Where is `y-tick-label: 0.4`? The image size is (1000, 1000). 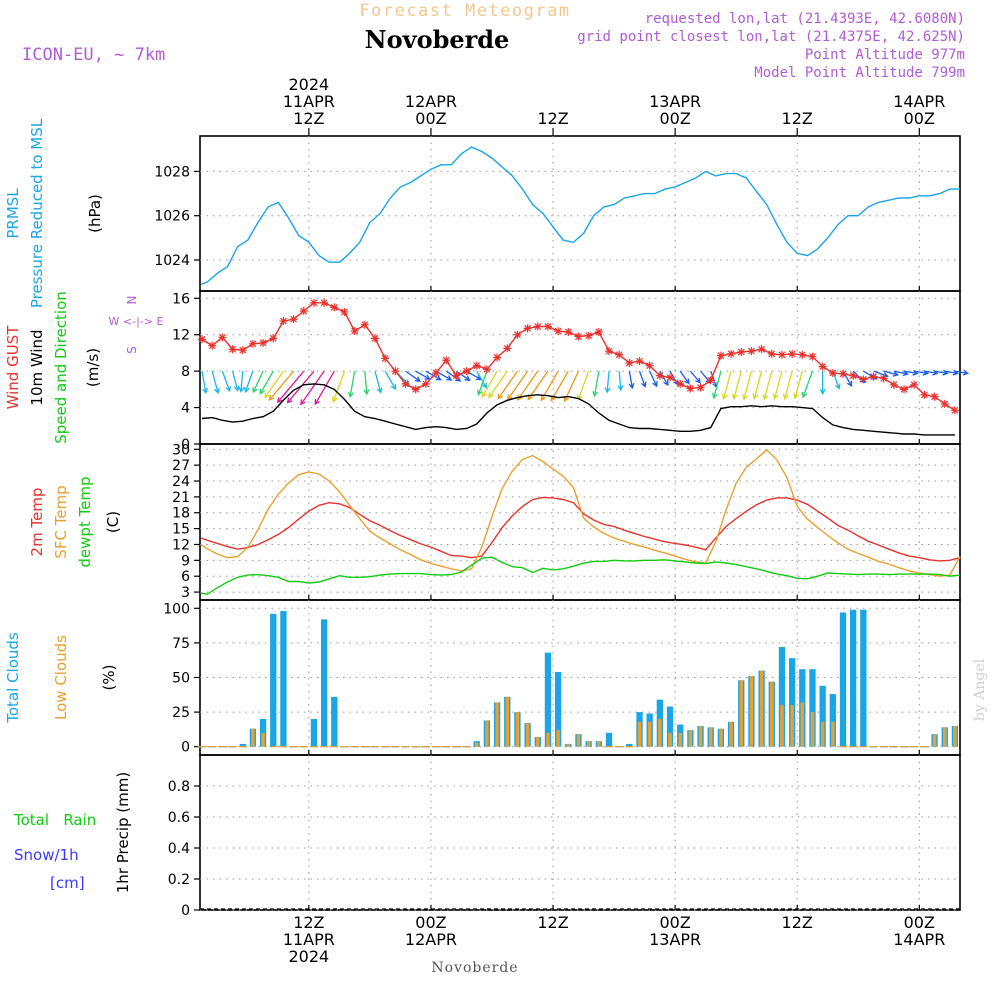 y-tick-label: 0.4 is located at coordinates (179, 849).